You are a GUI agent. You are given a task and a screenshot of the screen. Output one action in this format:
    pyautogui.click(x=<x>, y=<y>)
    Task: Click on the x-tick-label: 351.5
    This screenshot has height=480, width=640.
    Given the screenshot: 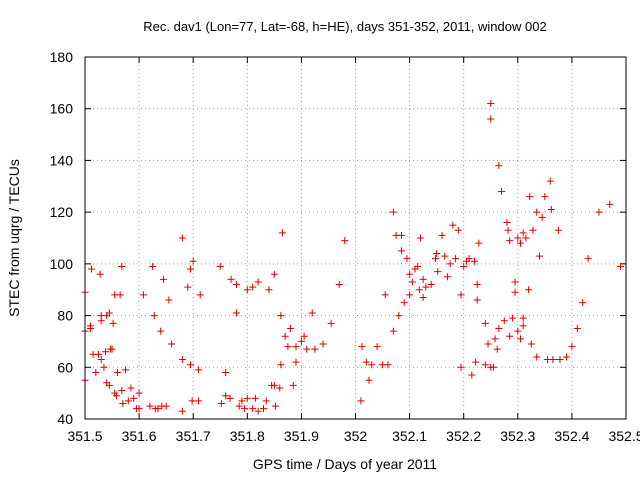 What is the action you would take?
    pyautogui.click(x=84, y=436)
    